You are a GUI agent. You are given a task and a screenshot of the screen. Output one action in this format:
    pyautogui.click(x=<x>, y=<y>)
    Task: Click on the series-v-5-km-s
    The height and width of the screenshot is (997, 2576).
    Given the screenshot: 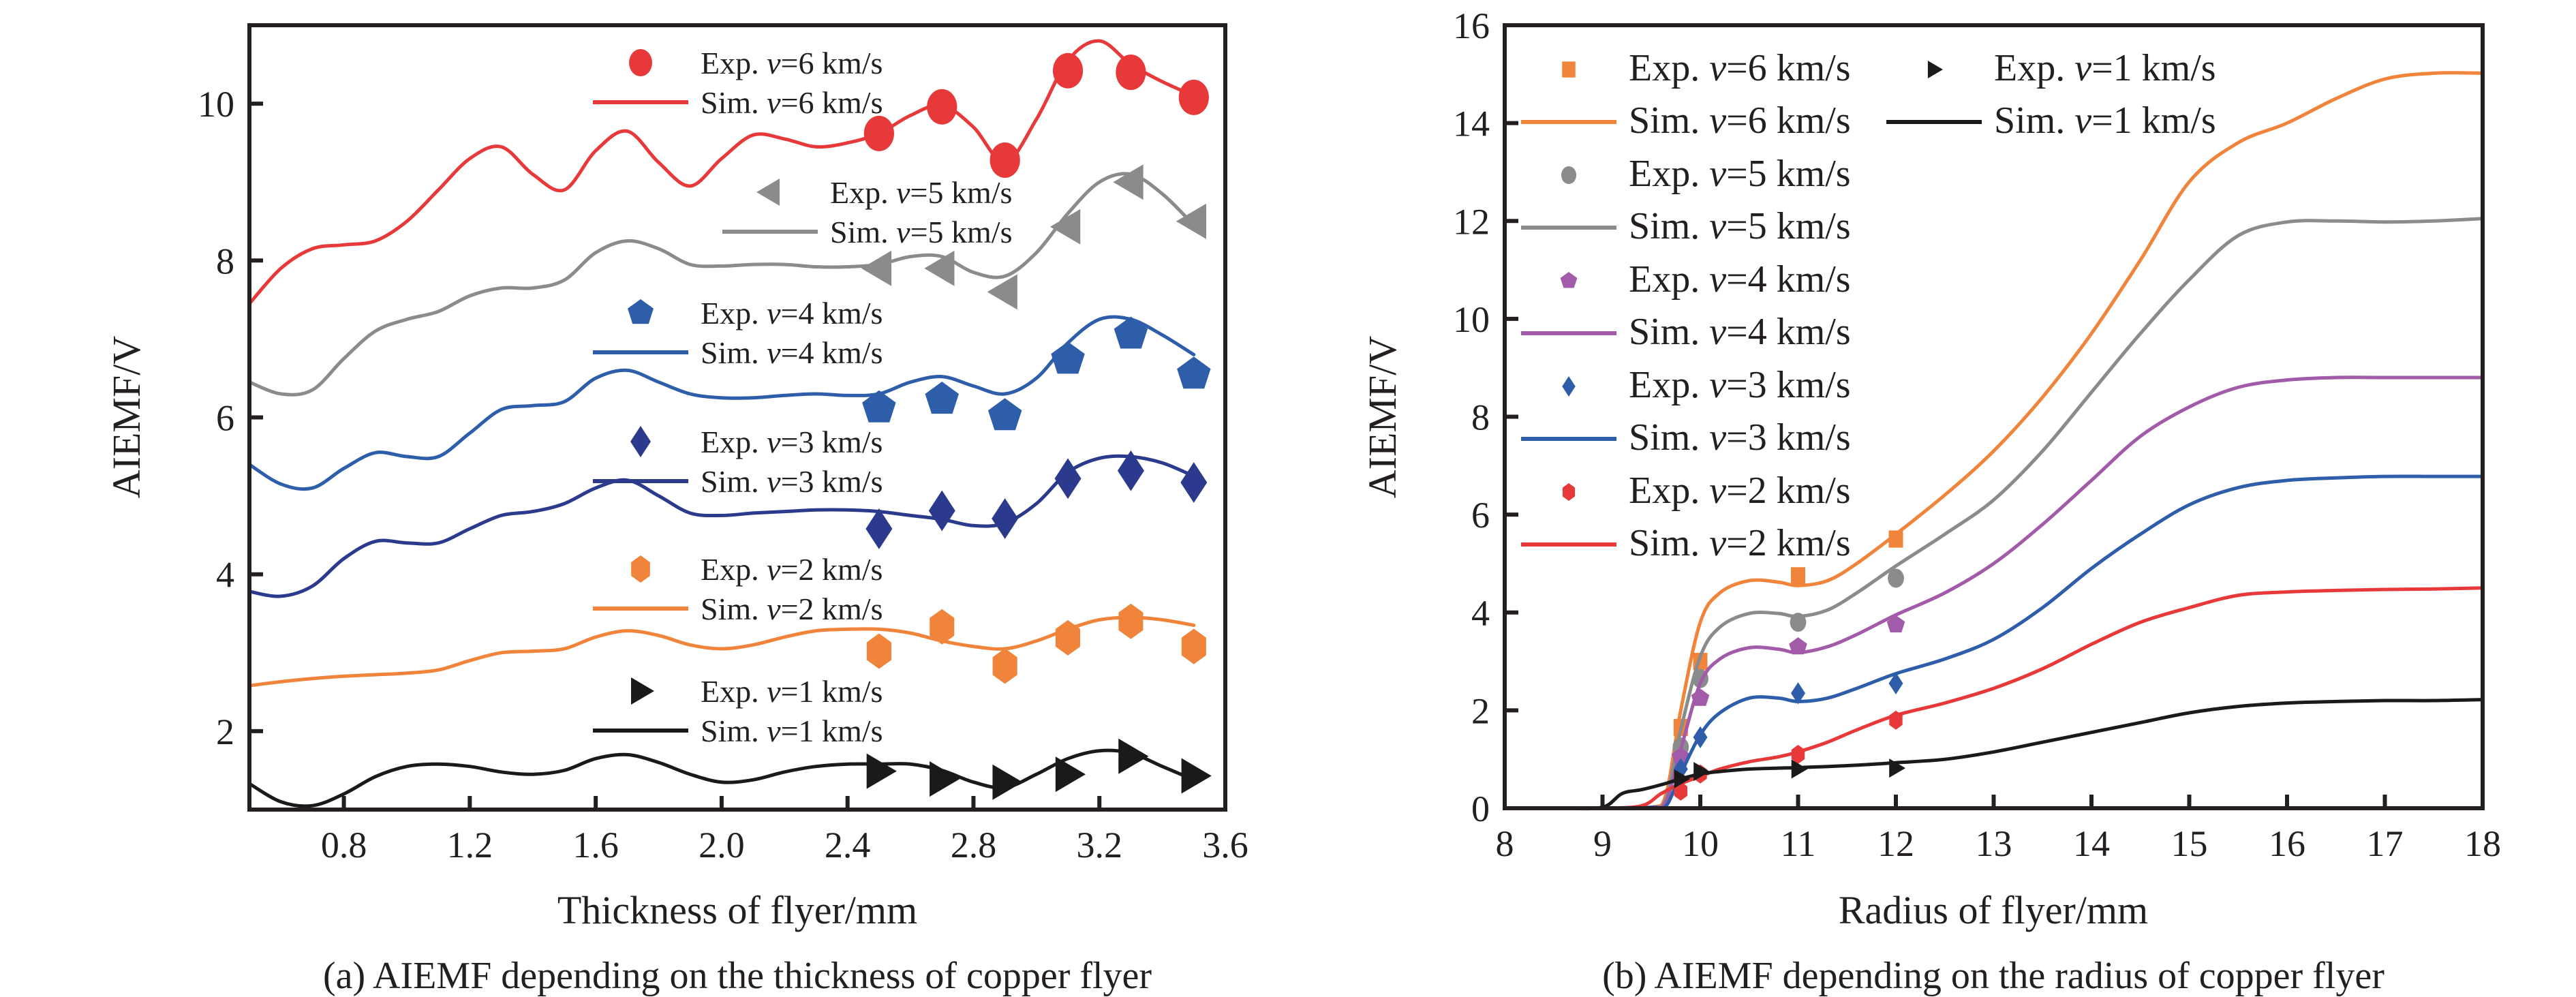 What is the action you would take?
    pyautogui.click(x=727, y=280)
    